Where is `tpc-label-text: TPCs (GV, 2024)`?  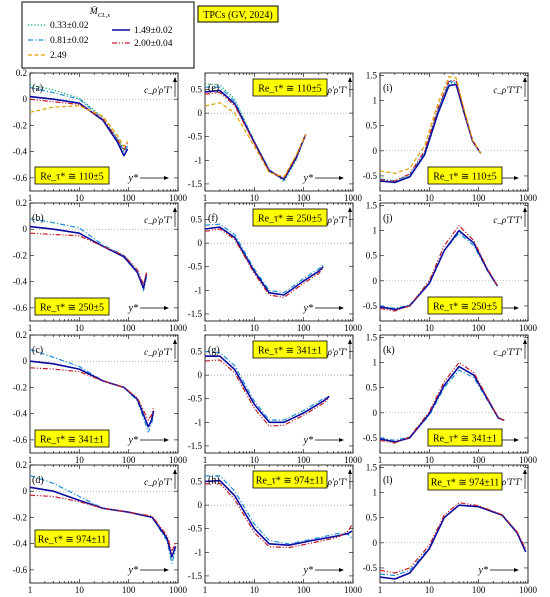 tpc-label-text: TPCs (GV, 2024) is located at coordinates (238, 15).